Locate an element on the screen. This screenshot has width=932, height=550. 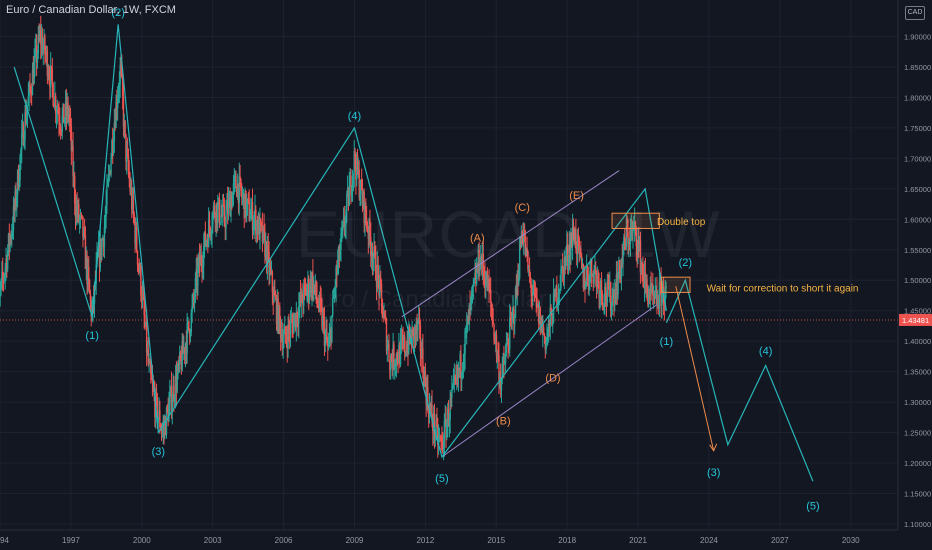
x-tick-label: 2009 is located at coordinates (355, 540).